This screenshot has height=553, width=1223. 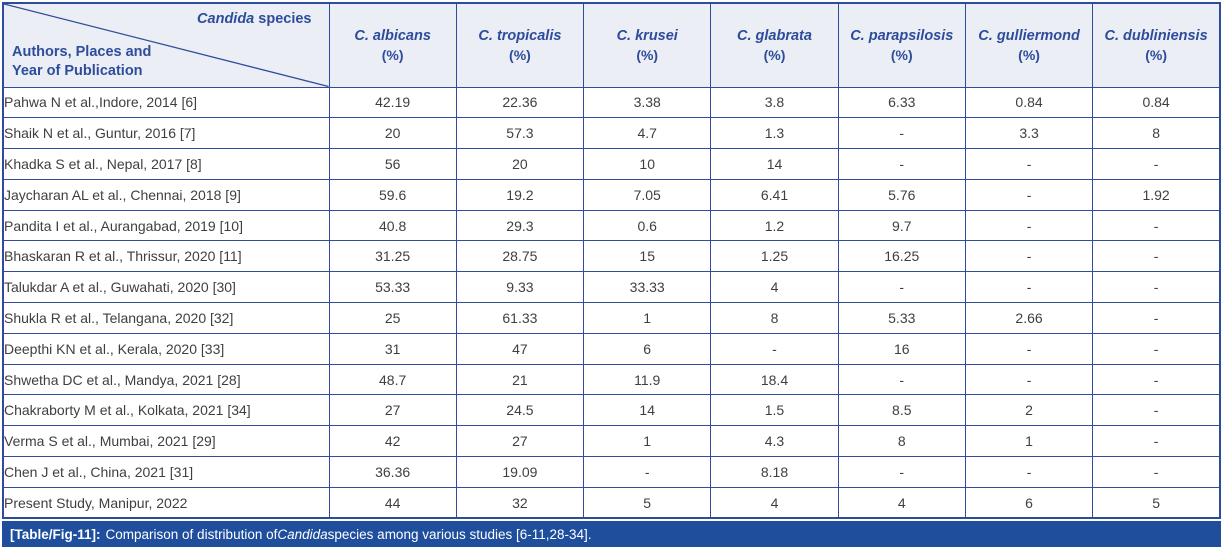 I want to click on value-cell: 8, so click(x=1156, y=133).